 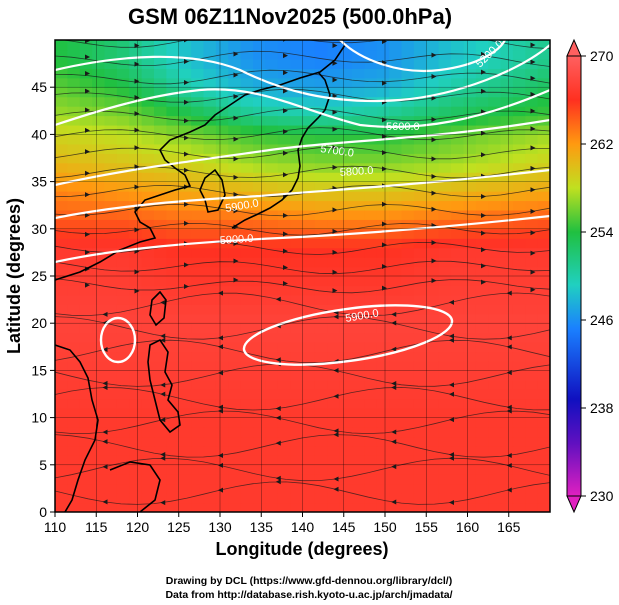 What do you see at coordinates (290, 16) in the screenshot?
I see `chart-title: GSM 06Z11Nov2025 (500.0hPa)` at bounding box center [290, 16].